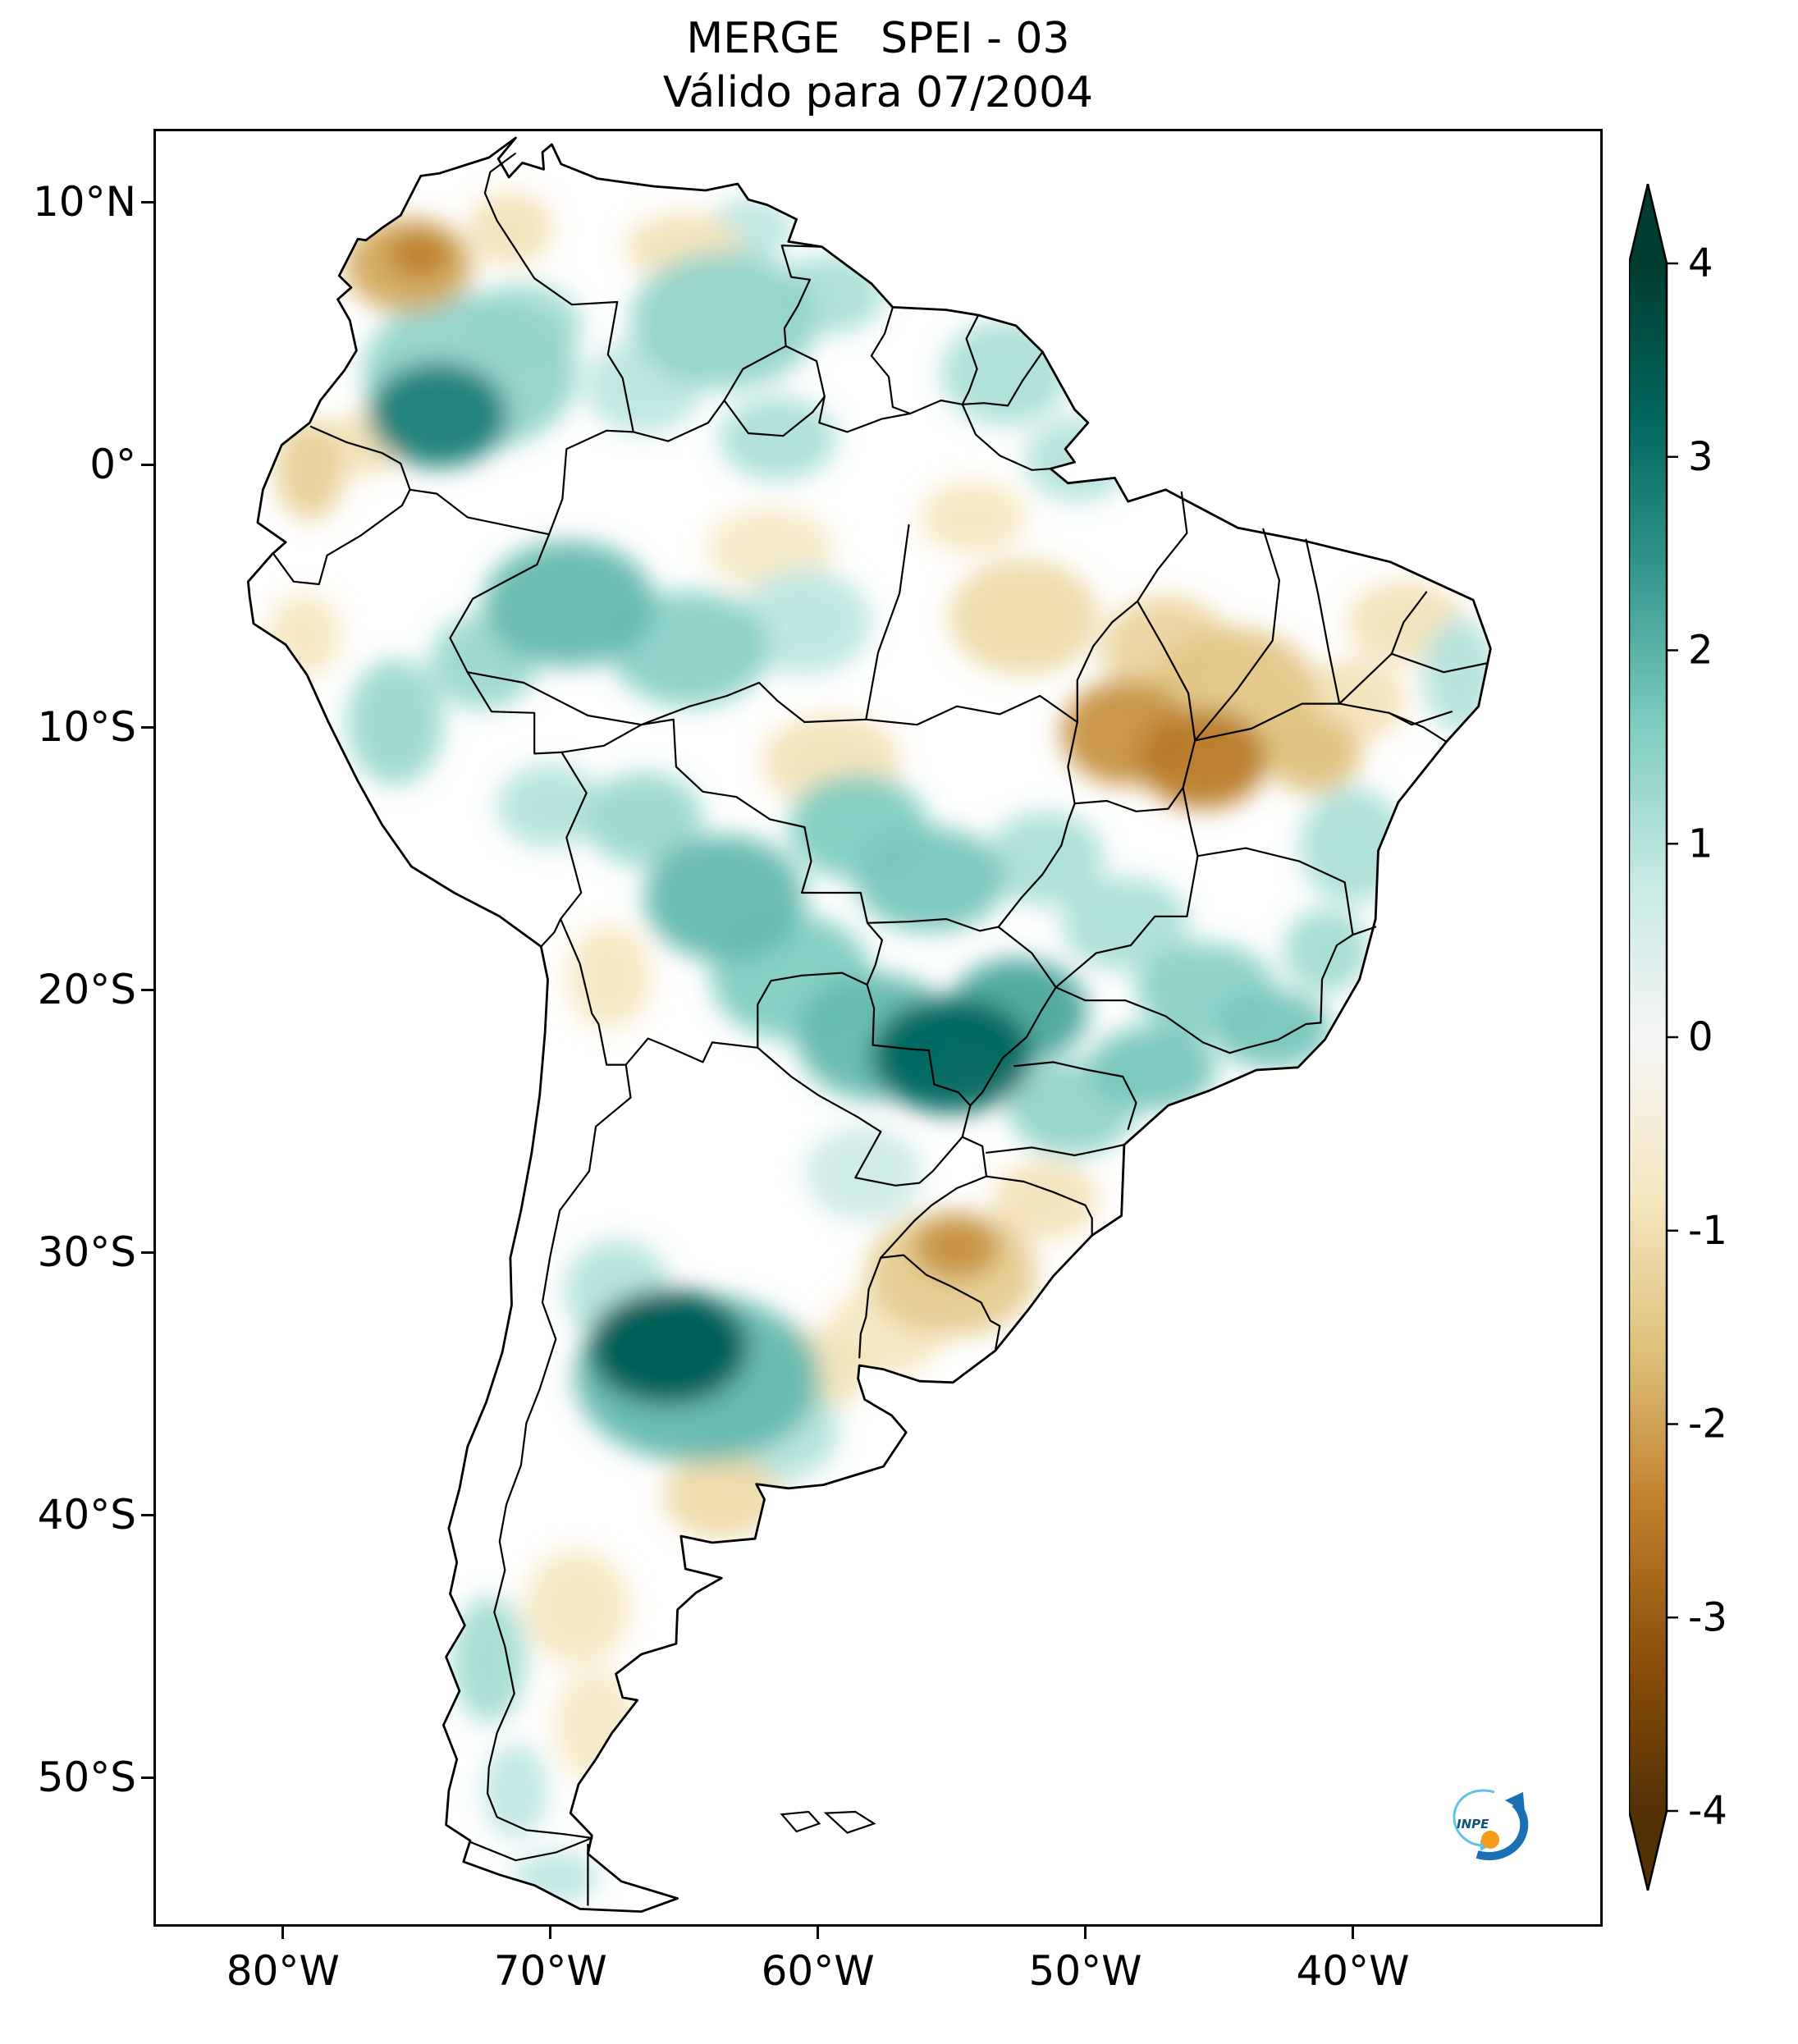 The width and height of the screenshot is (1798, 2044). I want to click on y-tick-label: 10°N, so click(84, 202).